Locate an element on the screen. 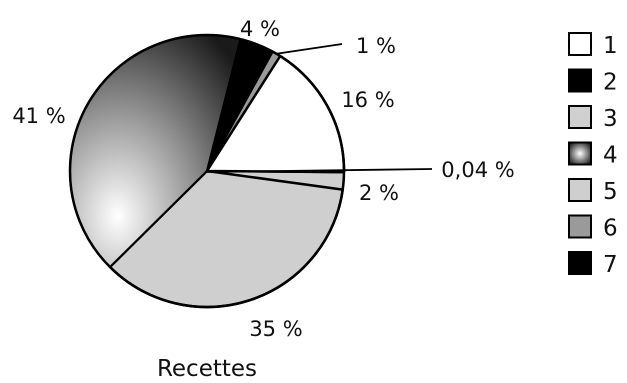 The height and width of the screenshot is (383, 627). slice-label-2: 0,04 % is located at coordinates (477, 170).